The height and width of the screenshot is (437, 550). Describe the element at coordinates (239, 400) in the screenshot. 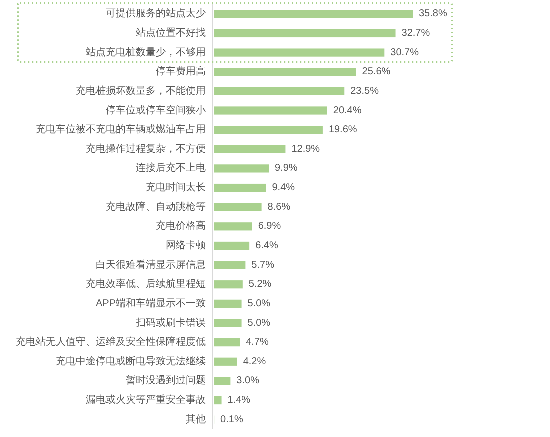

I see `data-label: 1.4%` at that location.